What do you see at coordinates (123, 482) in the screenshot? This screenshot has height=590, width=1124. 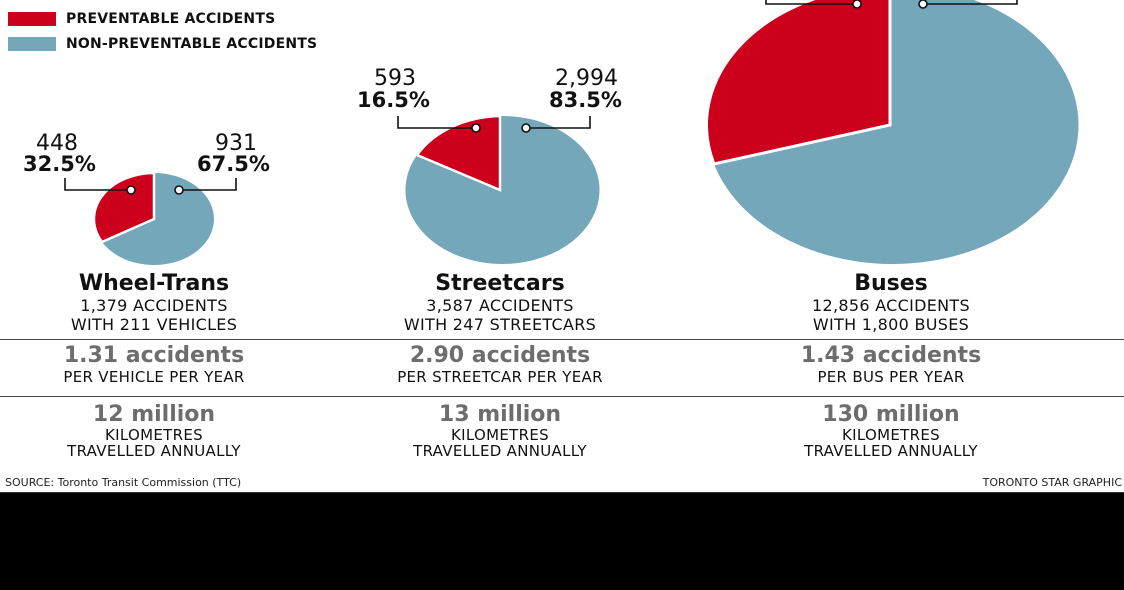 I see `source-note: SOURCE: Toronto Transit Commission (TTC)` at bounding box center [123, 482].